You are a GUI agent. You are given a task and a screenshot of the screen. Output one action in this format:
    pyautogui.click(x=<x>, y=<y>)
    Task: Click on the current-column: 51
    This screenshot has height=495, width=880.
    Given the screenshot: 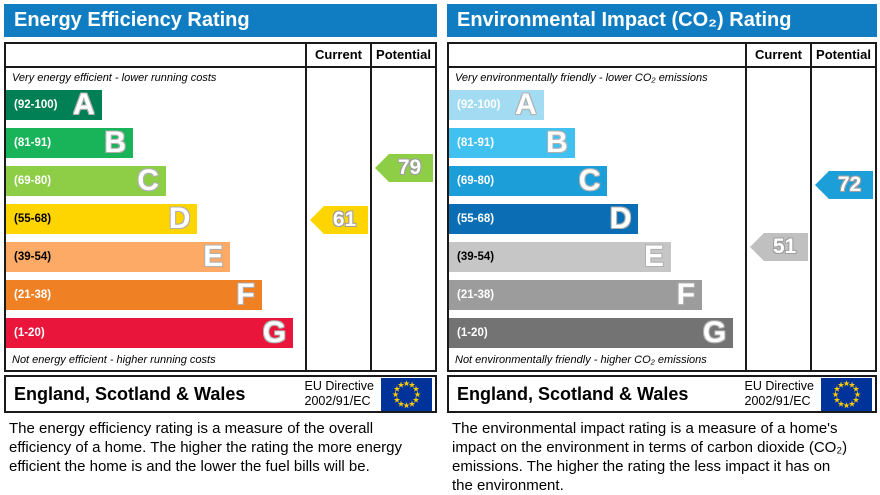 What is the action you would take?
    pyautogui.click(x=777, y=219)
    